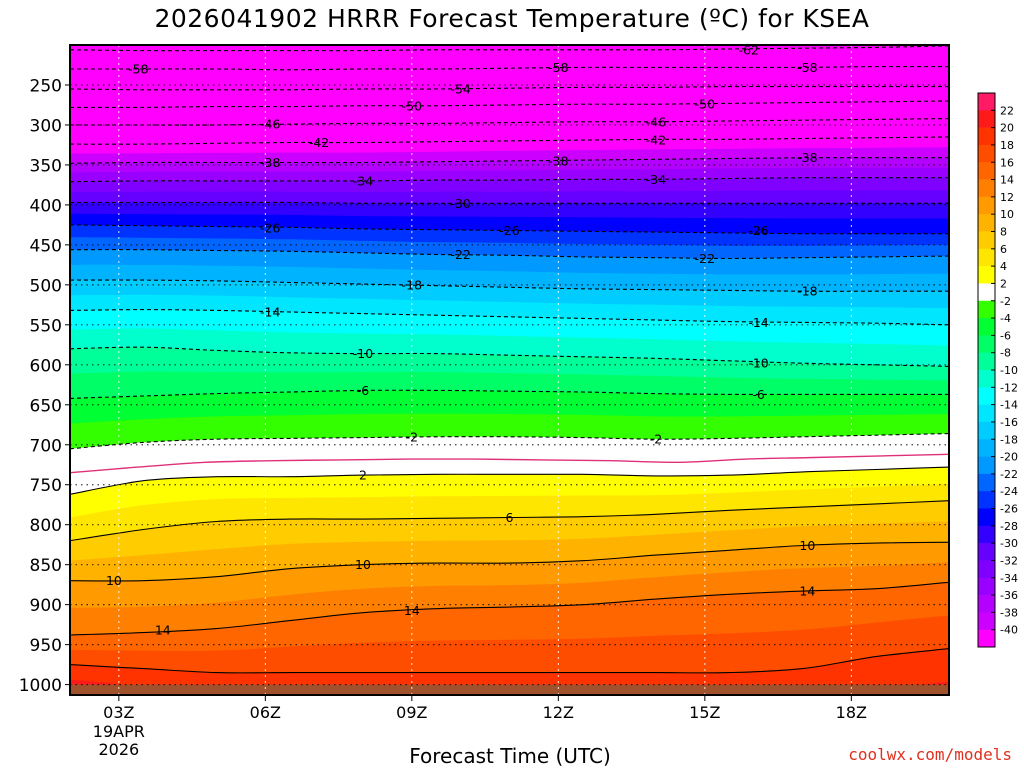  I want to click on contour-label-text: 2, so click(363, 475).